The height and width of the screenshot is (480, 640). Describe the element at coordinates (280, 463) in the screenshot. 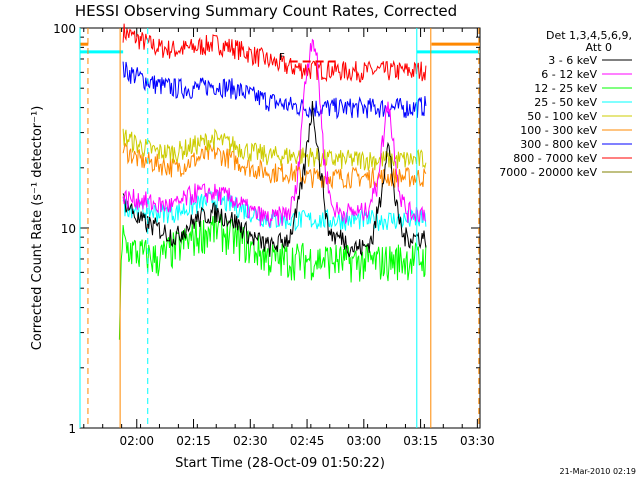

I see `x-axis-label: Start Time (28-Oct-09 01:50:22)` at that location.